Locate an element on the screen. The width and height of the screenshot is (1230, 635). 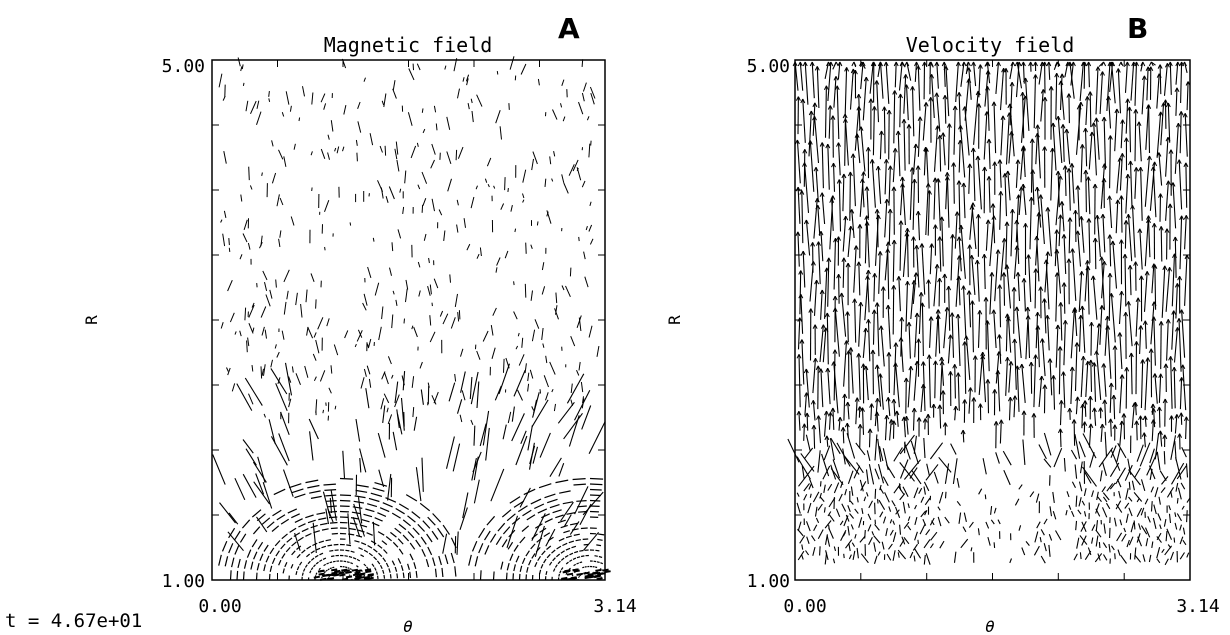
velocity-y-tick-top: 5.00 is located at coordinates (768, 66).